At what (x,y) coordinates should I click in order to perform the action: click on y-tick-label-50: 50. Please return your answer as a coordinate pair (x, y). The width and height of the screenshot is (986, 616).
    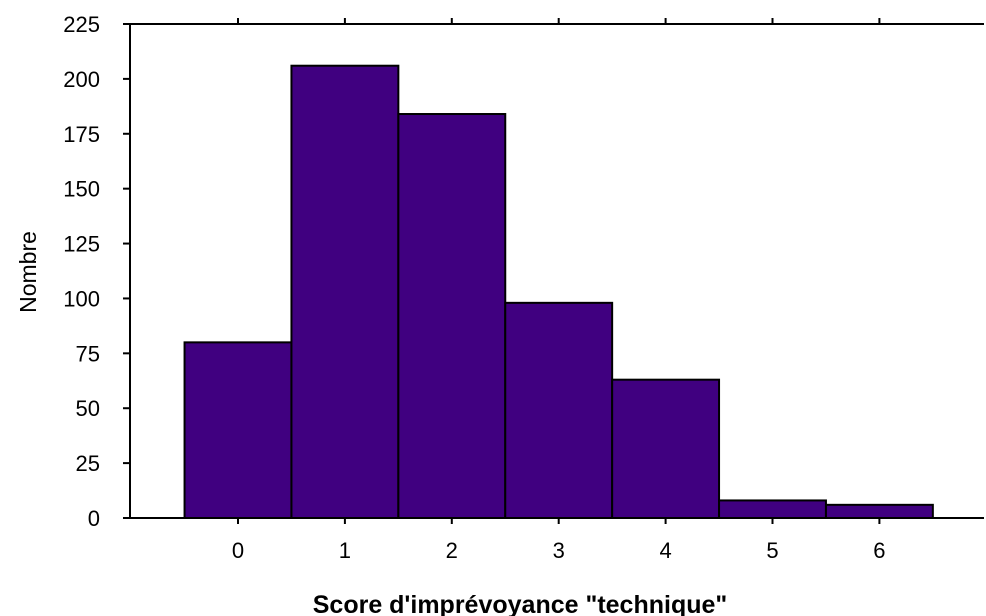
    Looking at the image, I should click on (88, 408).